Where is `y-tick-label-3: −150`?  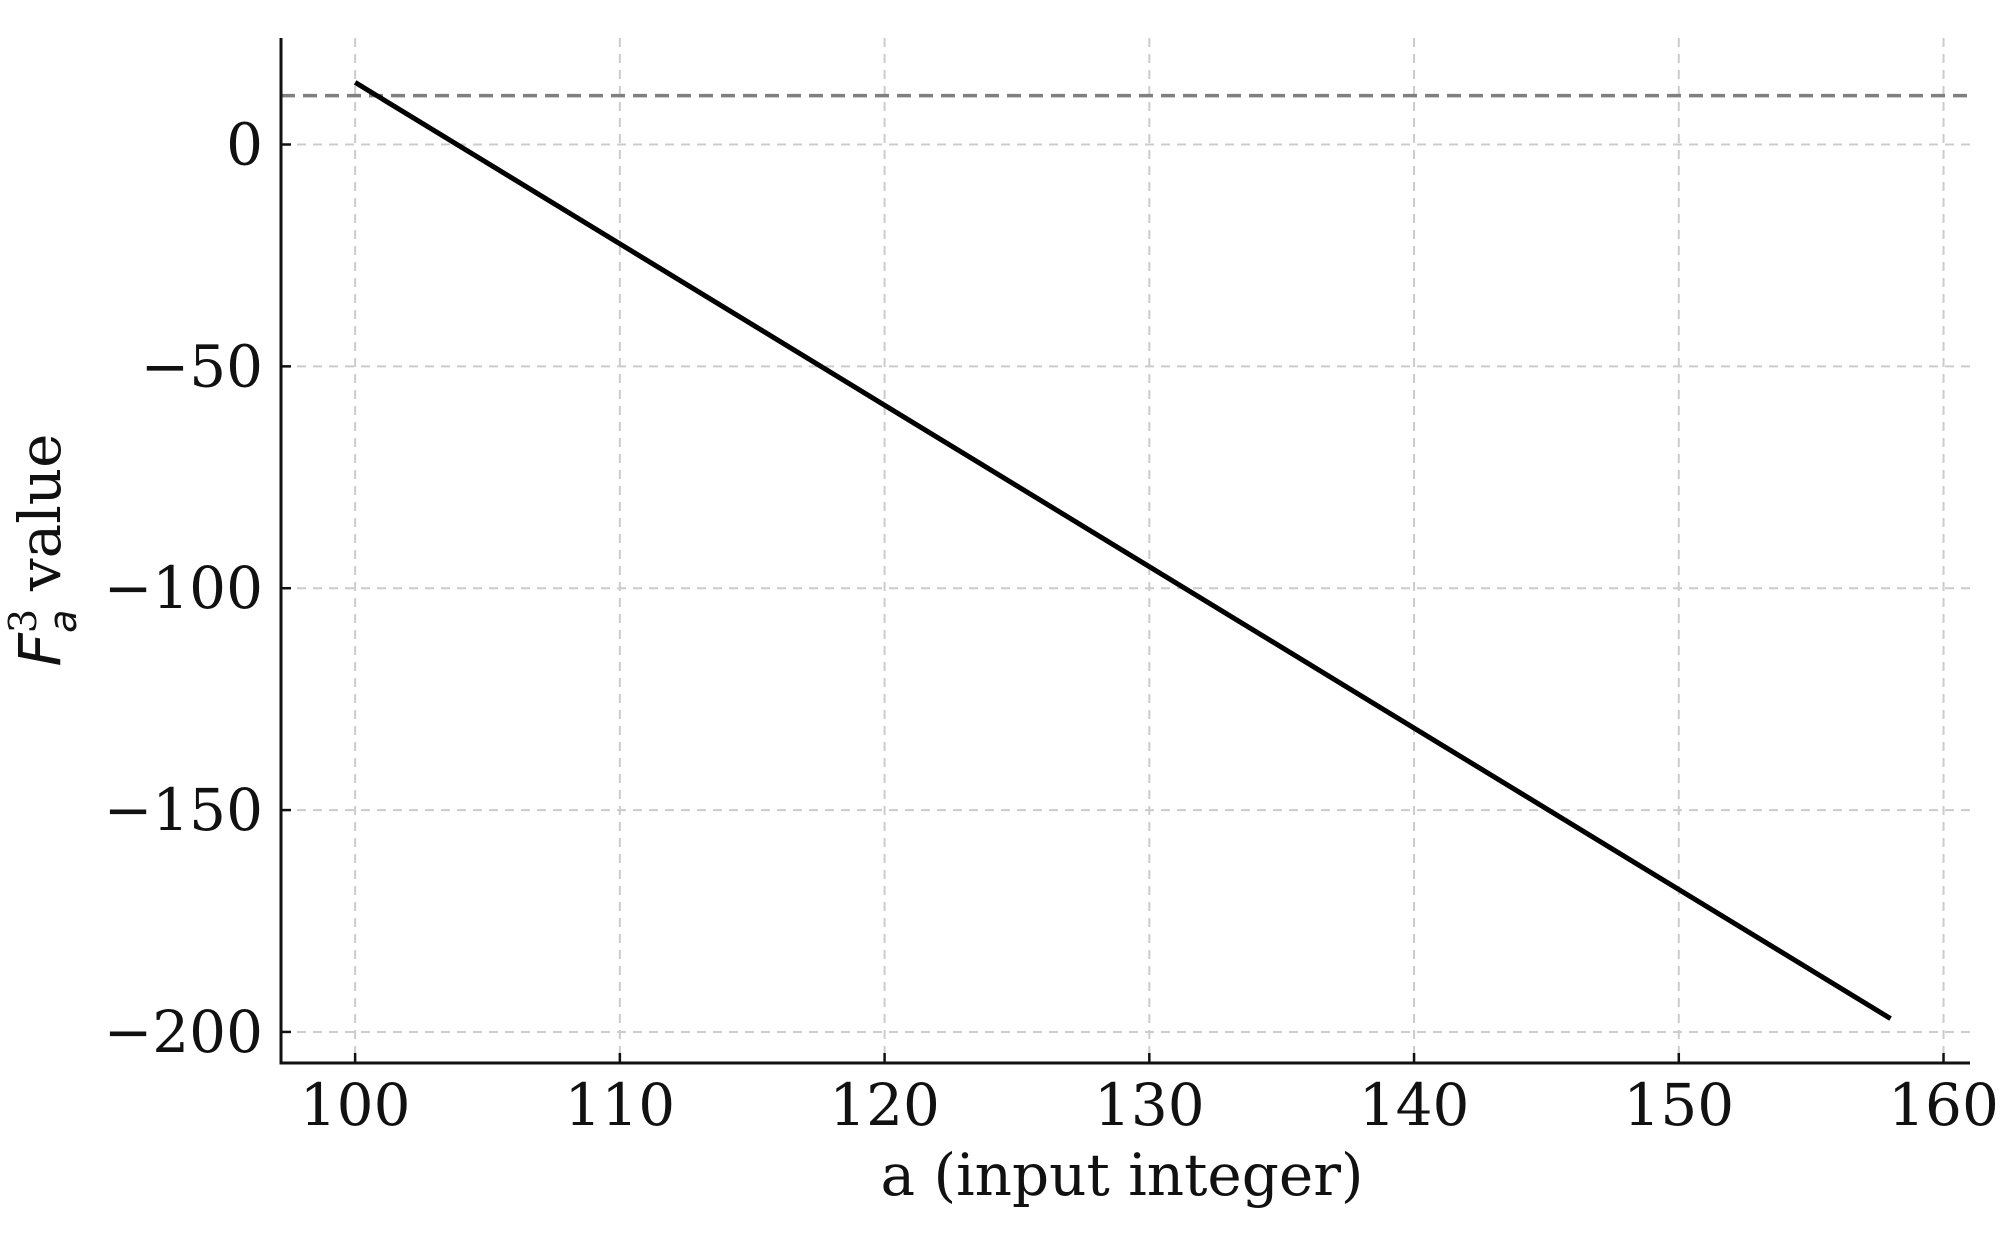 y-tick-label-3: −150 is located at coordinates (183, 810).